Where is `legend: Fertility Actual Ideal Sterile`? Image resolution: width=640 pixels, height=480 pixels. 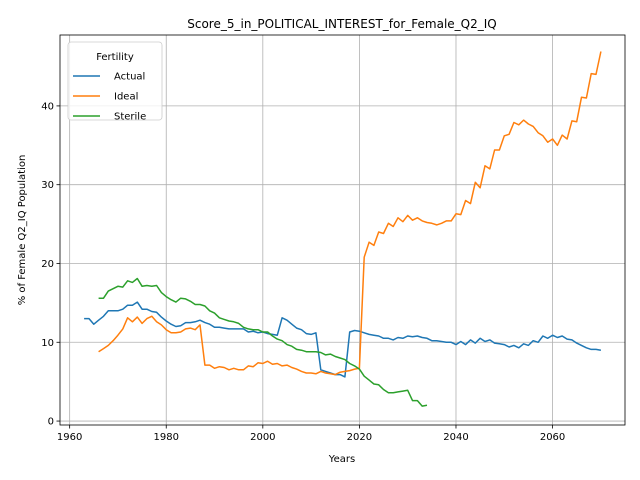
legend: Fertility Actual Ideal Sterile is located at coordinates (115, 82).